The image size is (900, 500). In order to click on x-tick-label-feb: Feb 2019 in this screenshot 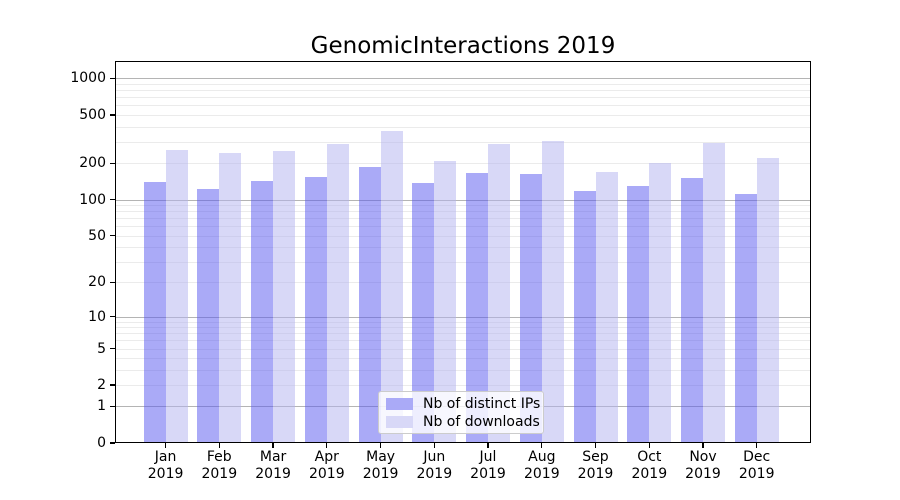, I will do `click(219, 465)`.